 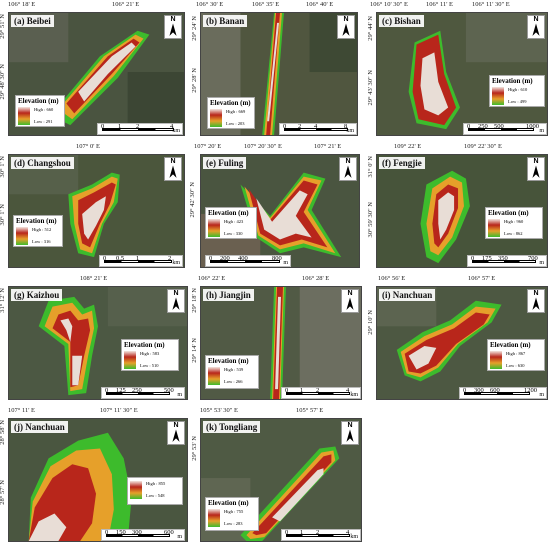 What do you see at coordinates (143, 535) in the screenshot?
I see `scale-bar: 0 150 300 600 m` at bounding box center [143, 535].